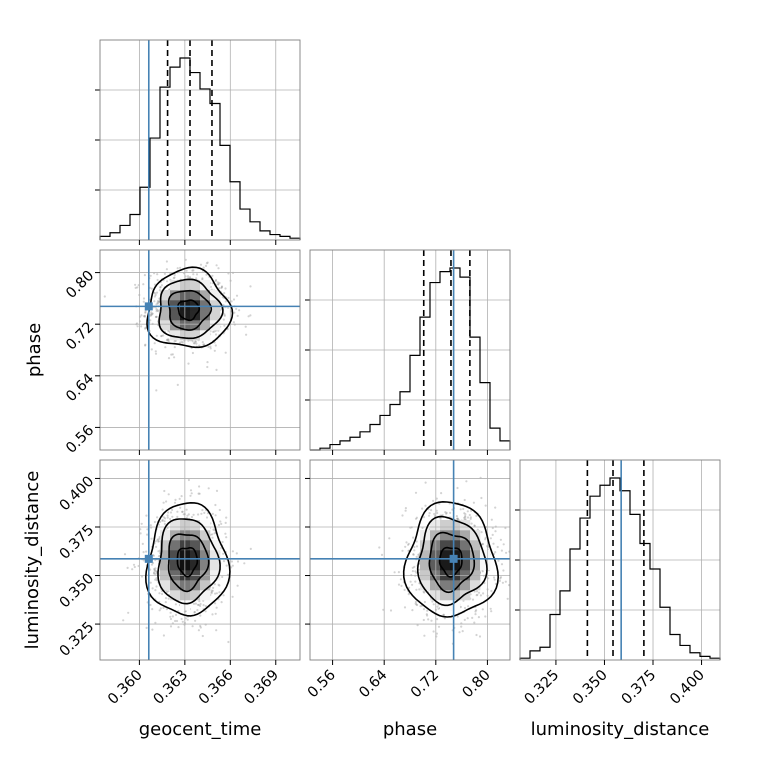  Describe the element at coordinates (200, 729) in the screenshot. I see `x-axis-label-geocent-time: geocent_time` at that location.